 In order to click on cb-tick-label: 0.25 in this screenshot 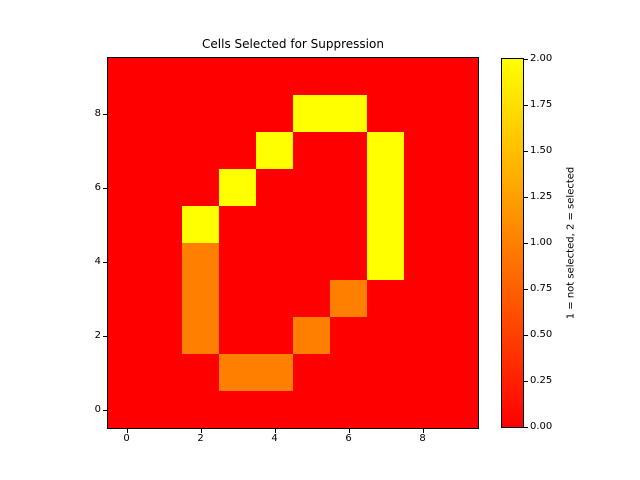, I will do `click(541, 380)`.